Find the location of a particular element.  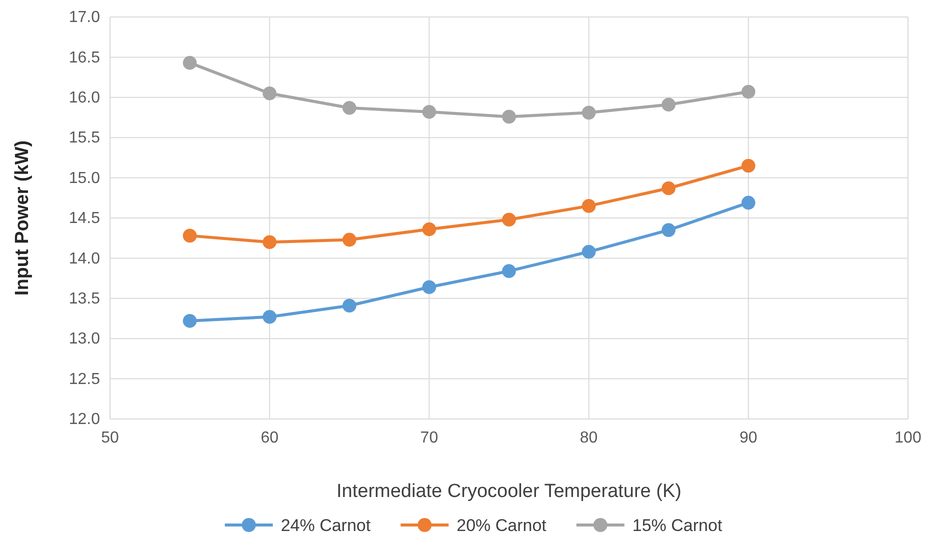

y-tick-label: 13.5 is located at coordinates (84, 299).